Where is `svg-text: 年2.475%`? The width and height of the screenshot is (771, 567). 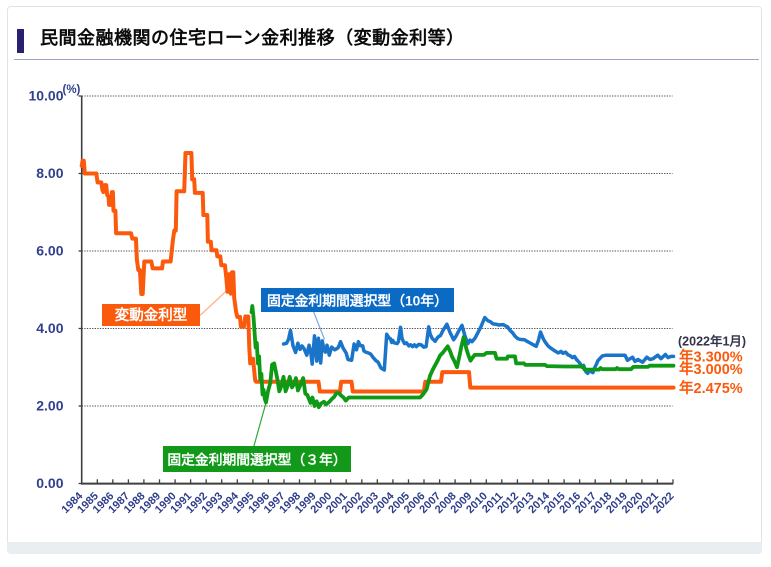 svg-text: 年2.475% is located at coordinates (711, 388).